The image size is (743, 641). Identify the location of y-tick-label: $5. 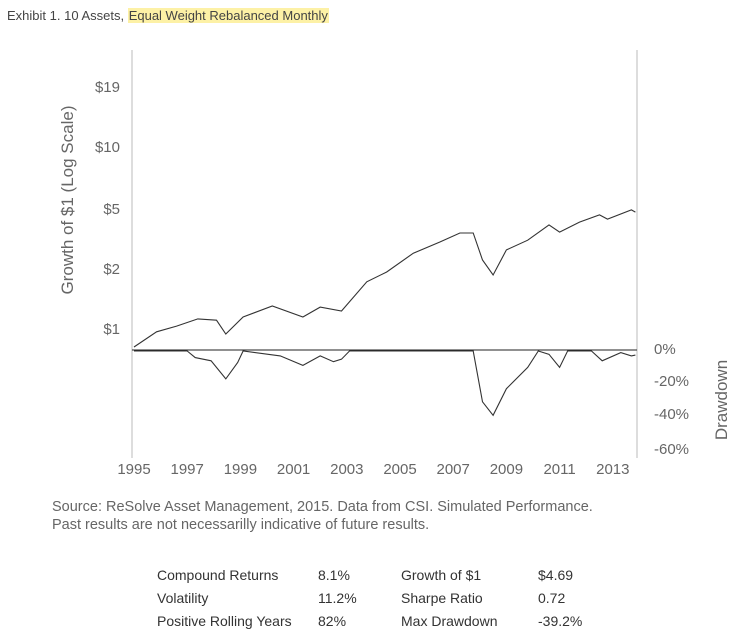
(111, 209).